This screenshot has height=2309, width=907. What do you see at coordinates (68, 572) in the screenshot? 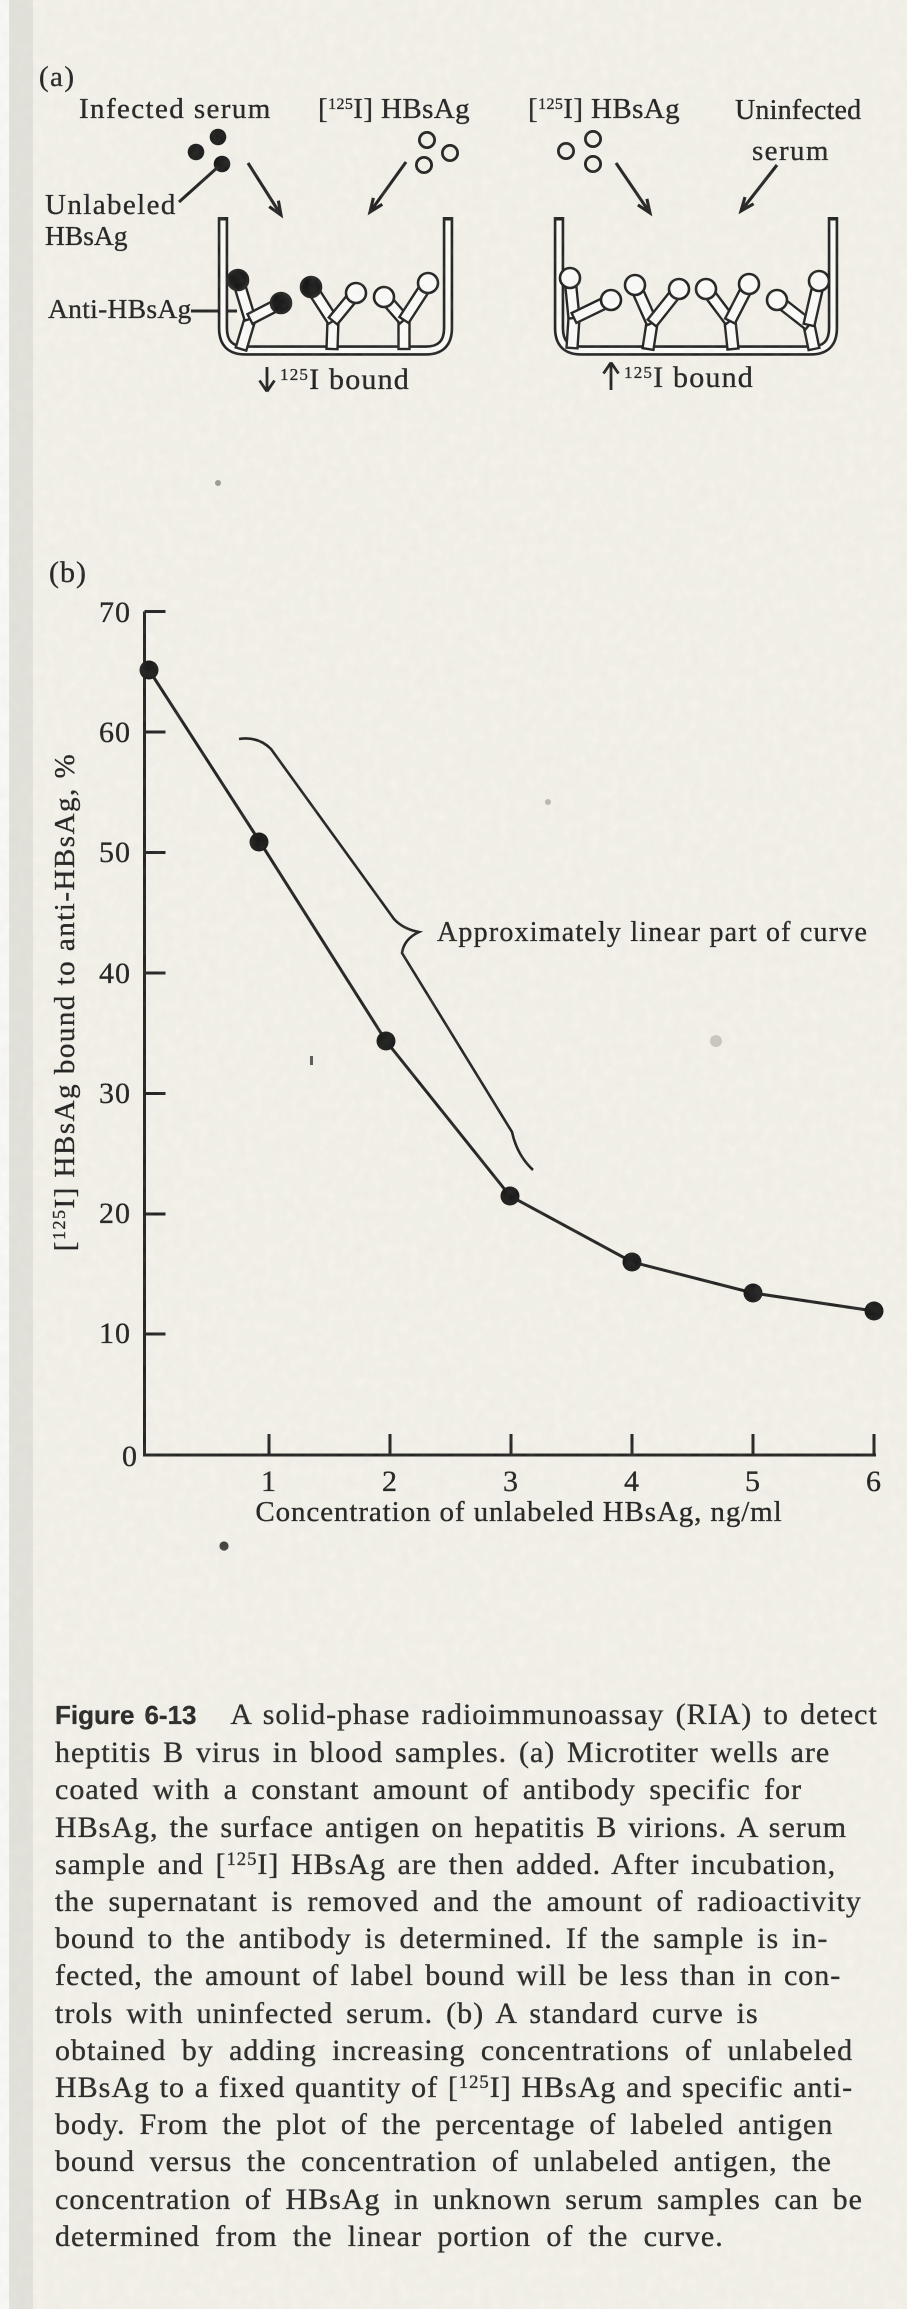
I see `svg-text: (b)` at bounding box center [68, 572].